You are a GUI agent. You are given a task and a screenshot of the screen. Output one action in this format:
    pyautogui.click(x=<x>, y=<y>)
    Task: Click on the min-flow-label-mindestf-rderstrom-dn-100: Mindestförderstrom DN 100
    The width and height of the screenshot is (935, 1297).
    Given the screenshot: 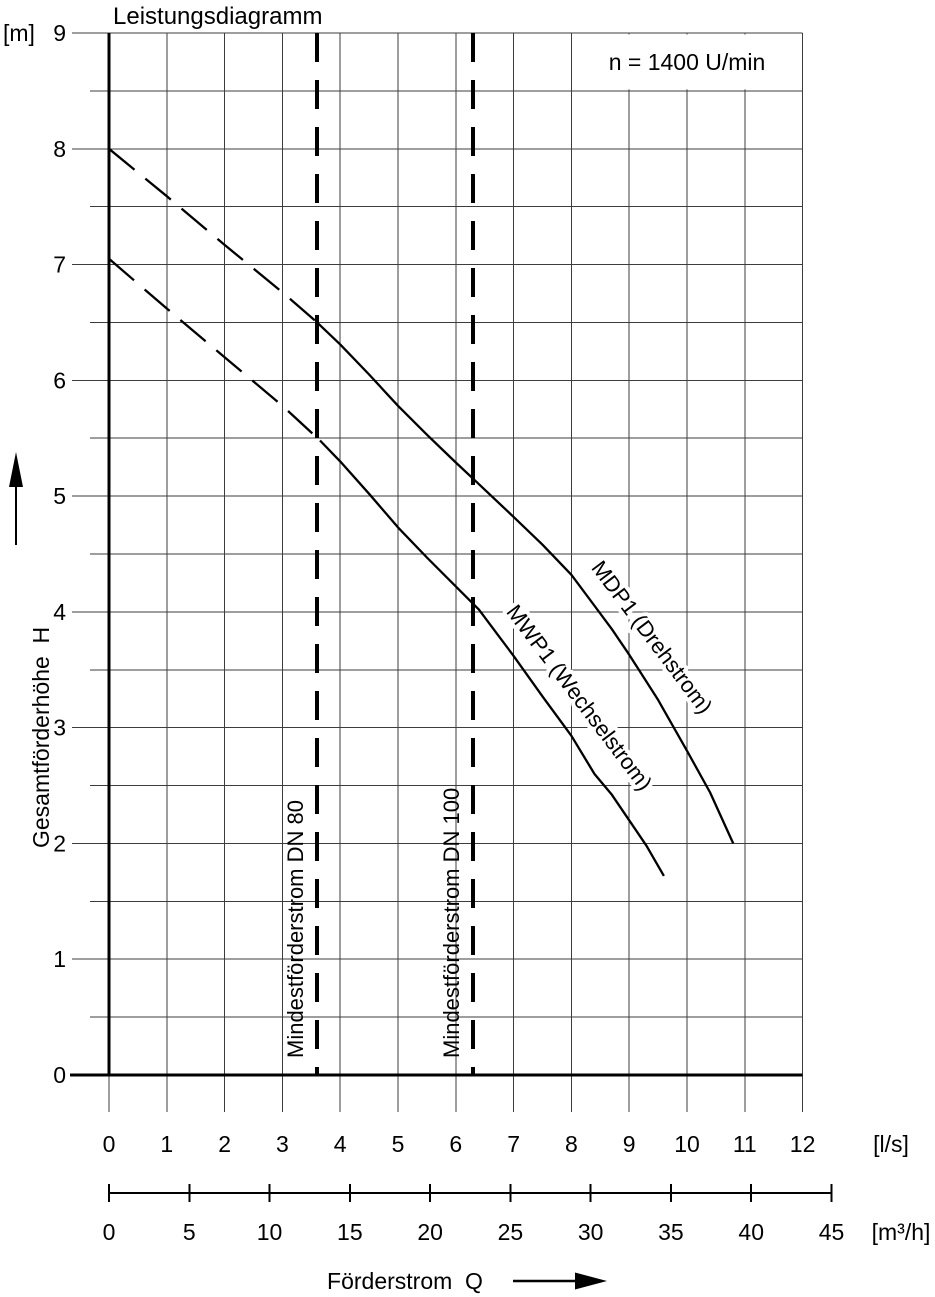 What is the action you would take?
    pyautogui.click(x=451, y=923)
    